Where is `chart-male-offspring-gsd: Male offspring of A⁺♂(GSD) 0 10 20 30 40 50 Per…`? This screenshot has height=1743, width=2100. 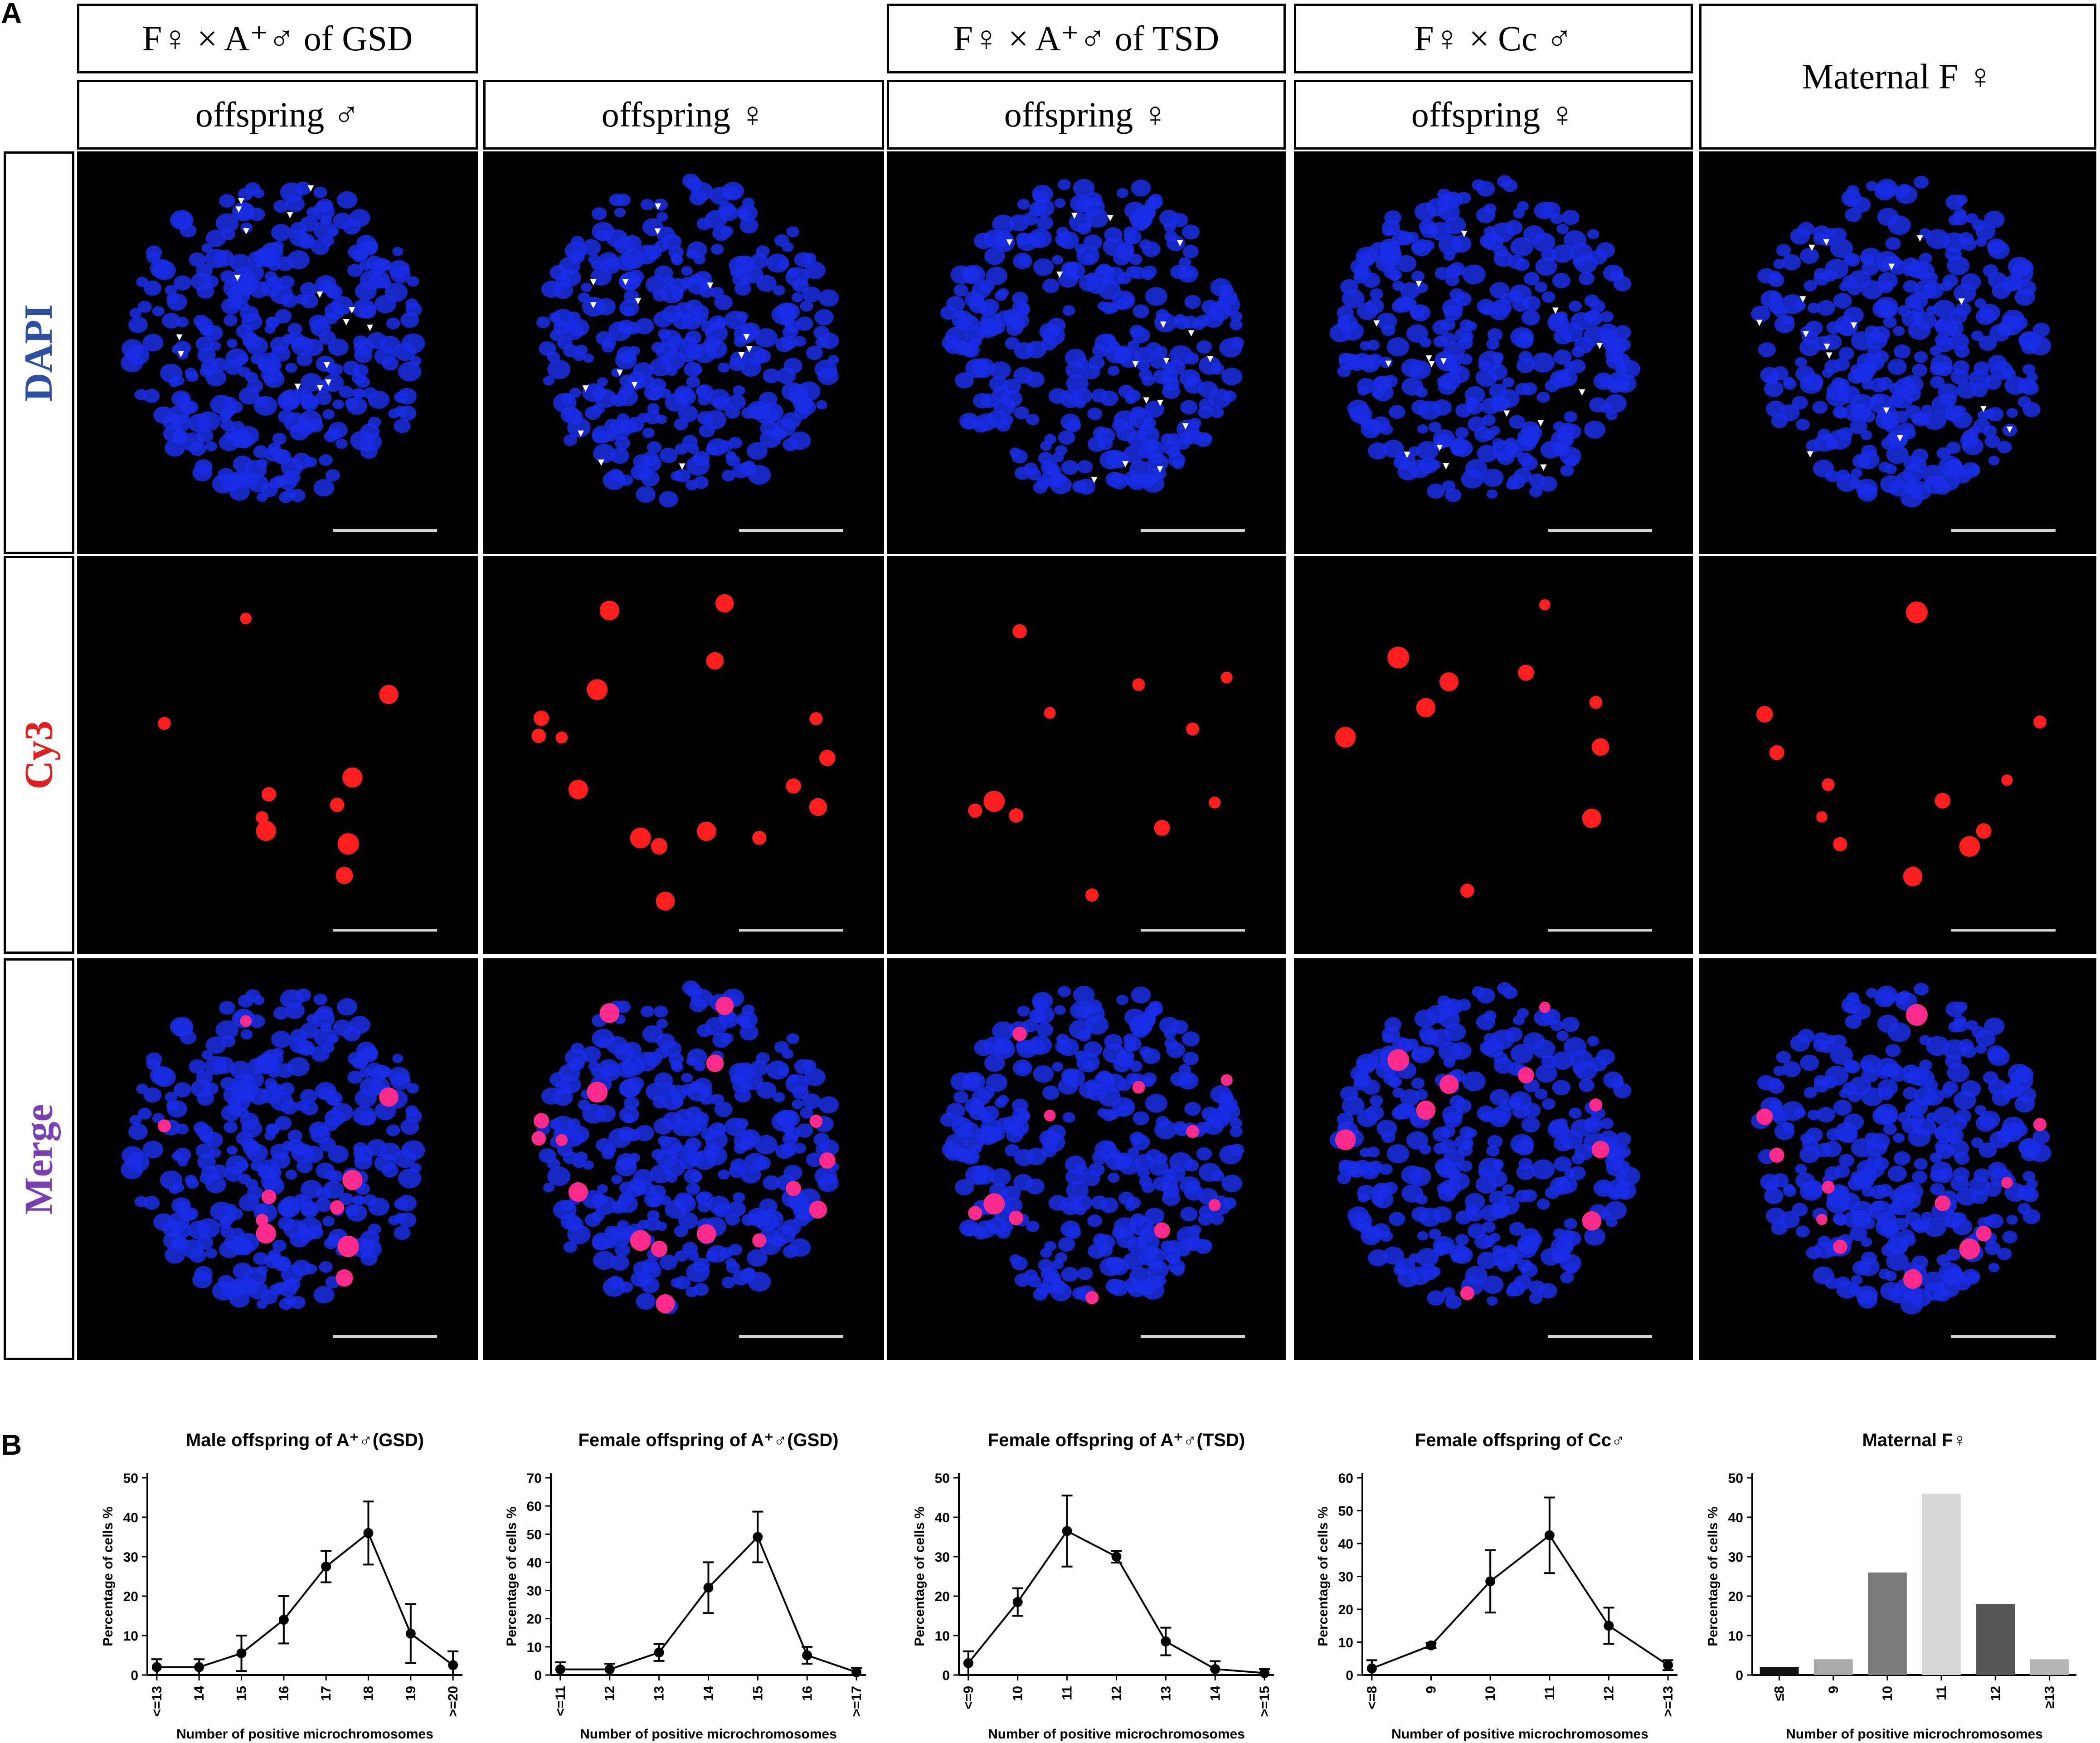 chart-male-offspring-gsd: Male offspring of A⁺♂(GSD) 0 10 20 30 40 50 Per… is located at coordinates (286, 1585).